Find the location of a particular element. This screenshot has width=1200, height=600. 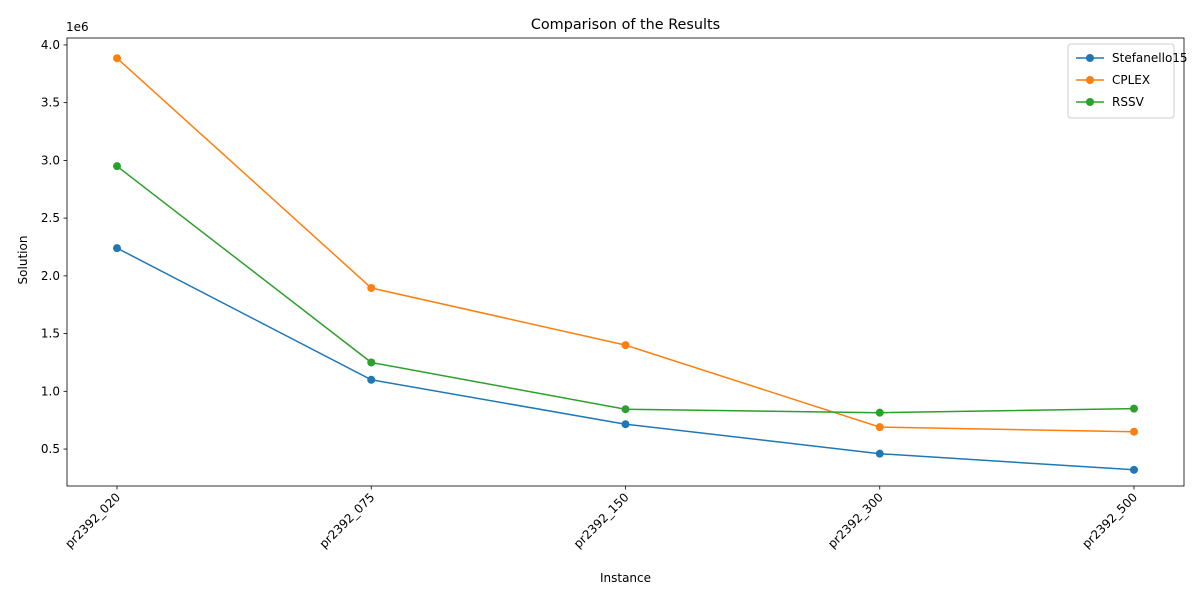

legend-label: CPLEX is located at coordinates (1131, 80).